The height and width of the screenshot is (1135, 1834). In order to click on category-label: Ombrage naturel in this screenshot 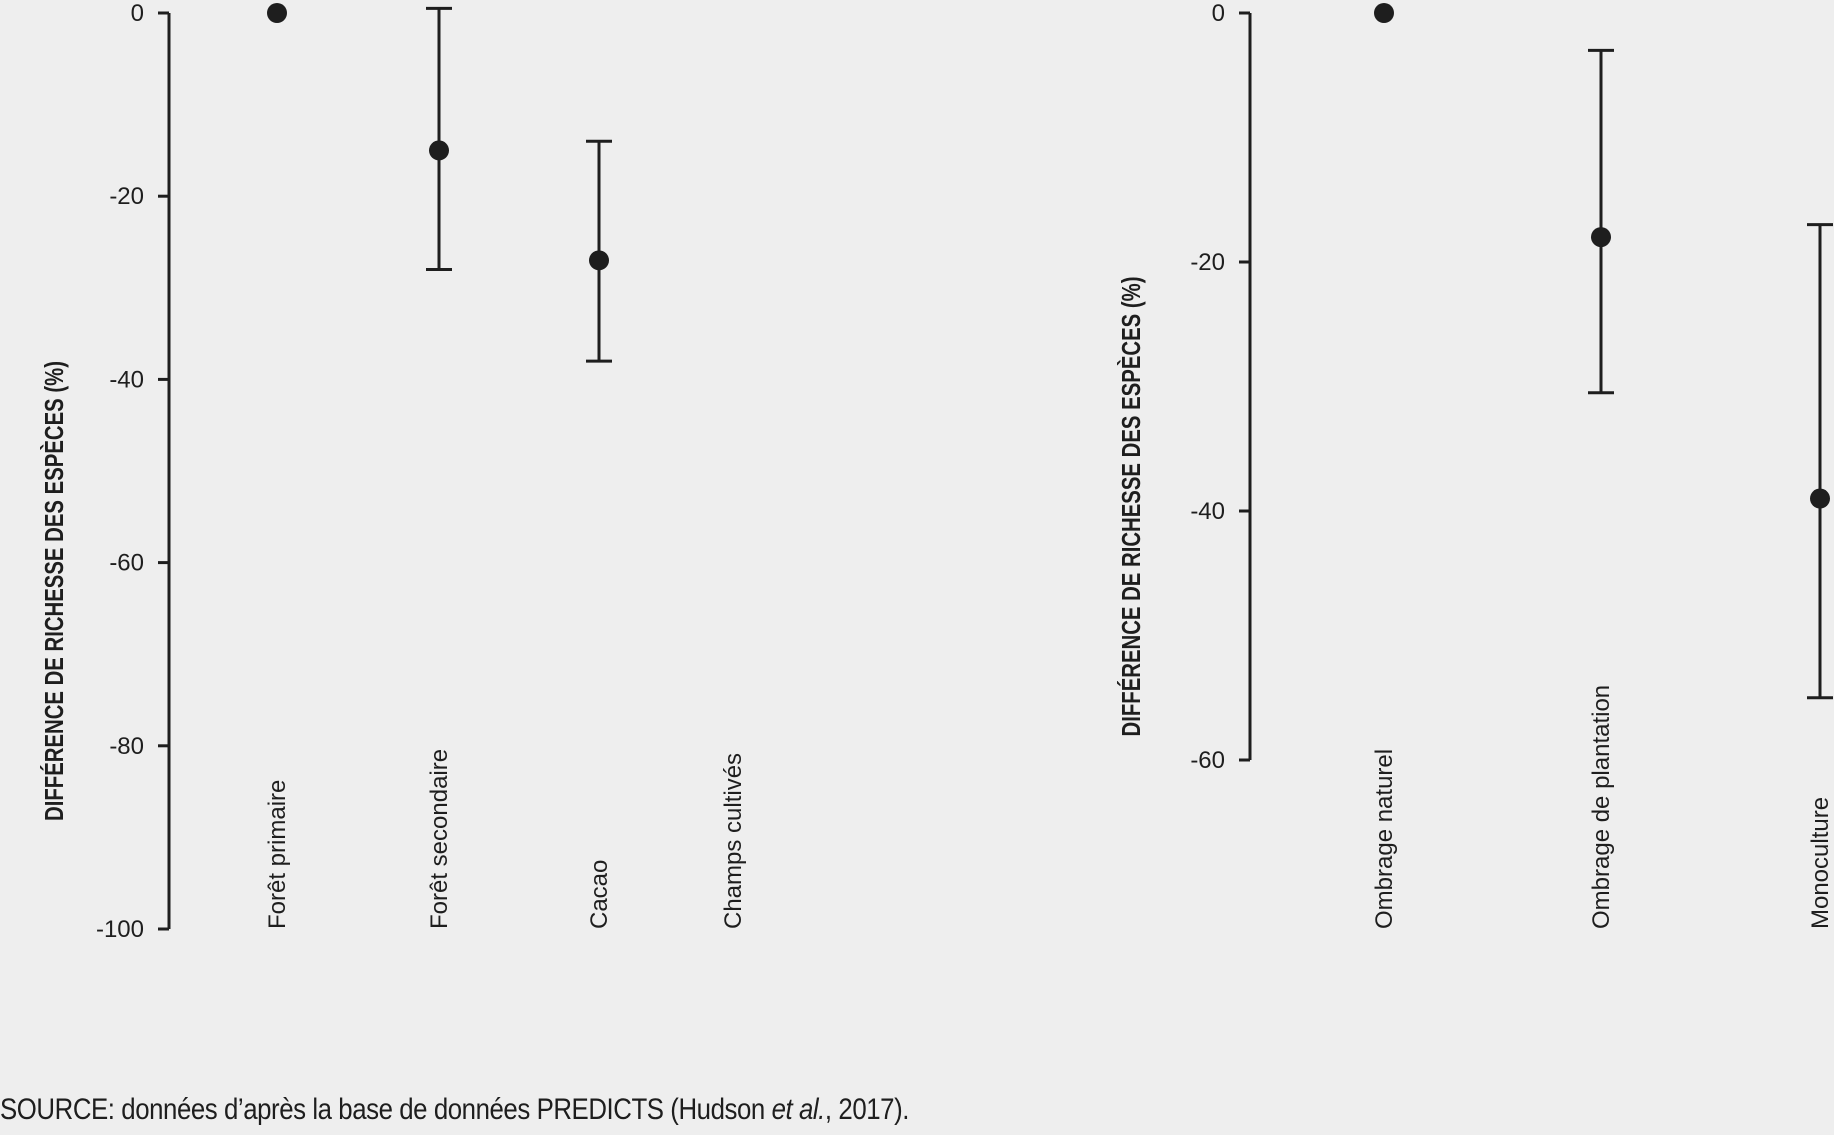, I will do `click(1384, 839)`.